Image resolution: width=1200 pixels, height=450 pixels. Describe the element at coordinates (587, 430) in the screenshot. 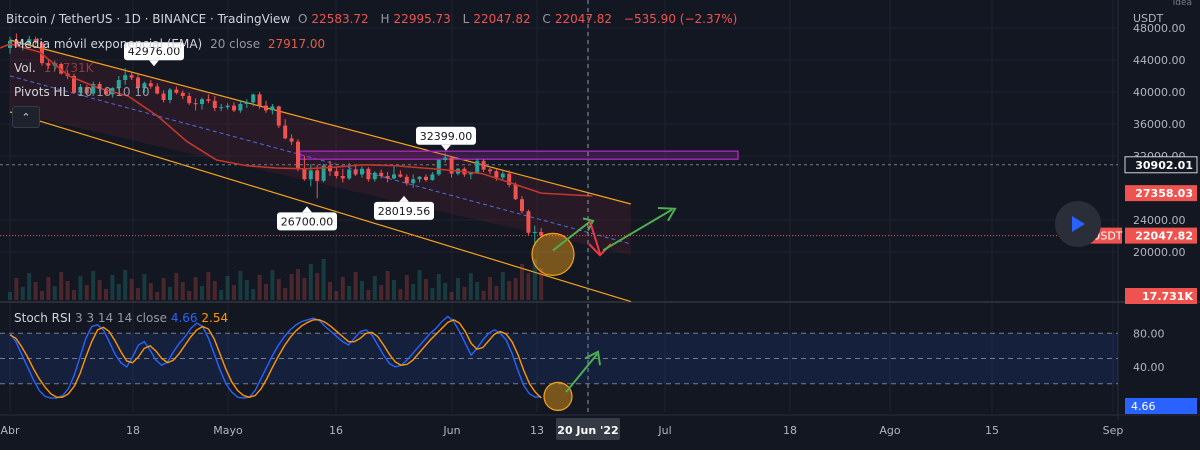

I see `crosshair-time-label: 20 Jun '22` at that location.